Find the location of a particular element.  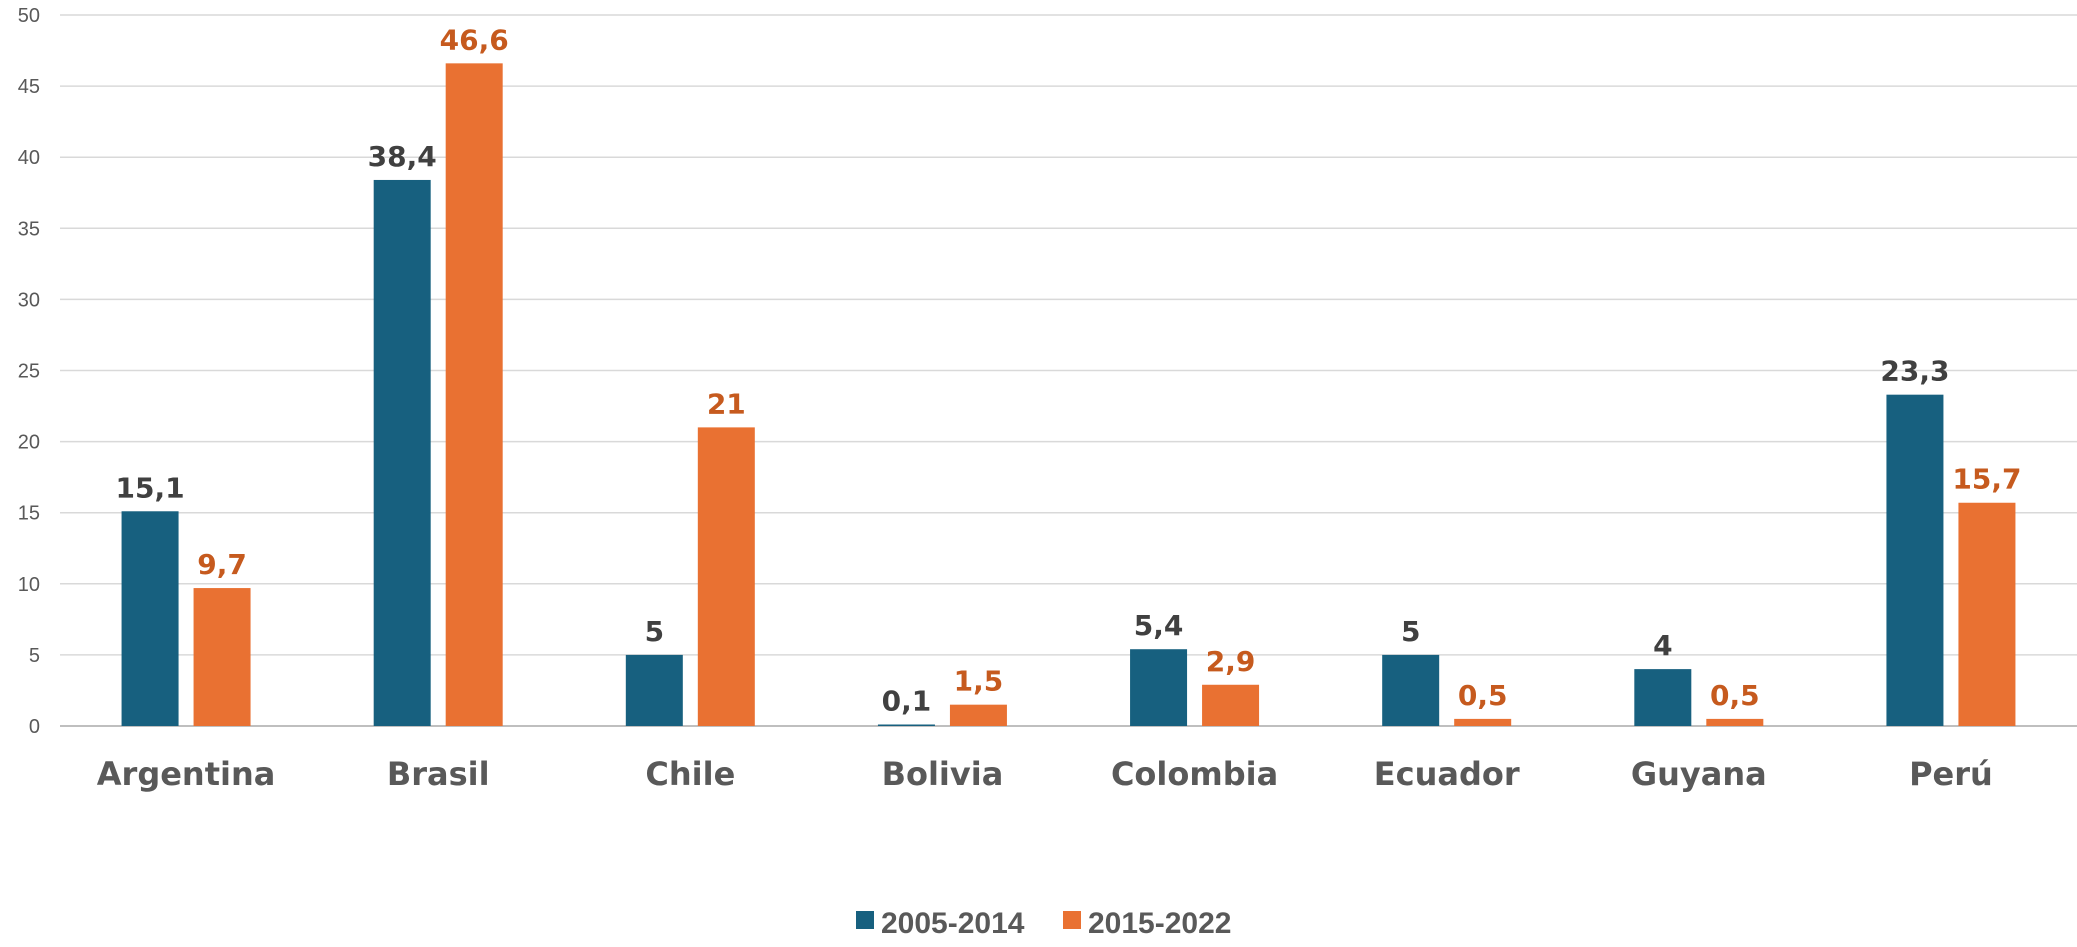

data-label: 15,1 is located at coordinates (150, 487).